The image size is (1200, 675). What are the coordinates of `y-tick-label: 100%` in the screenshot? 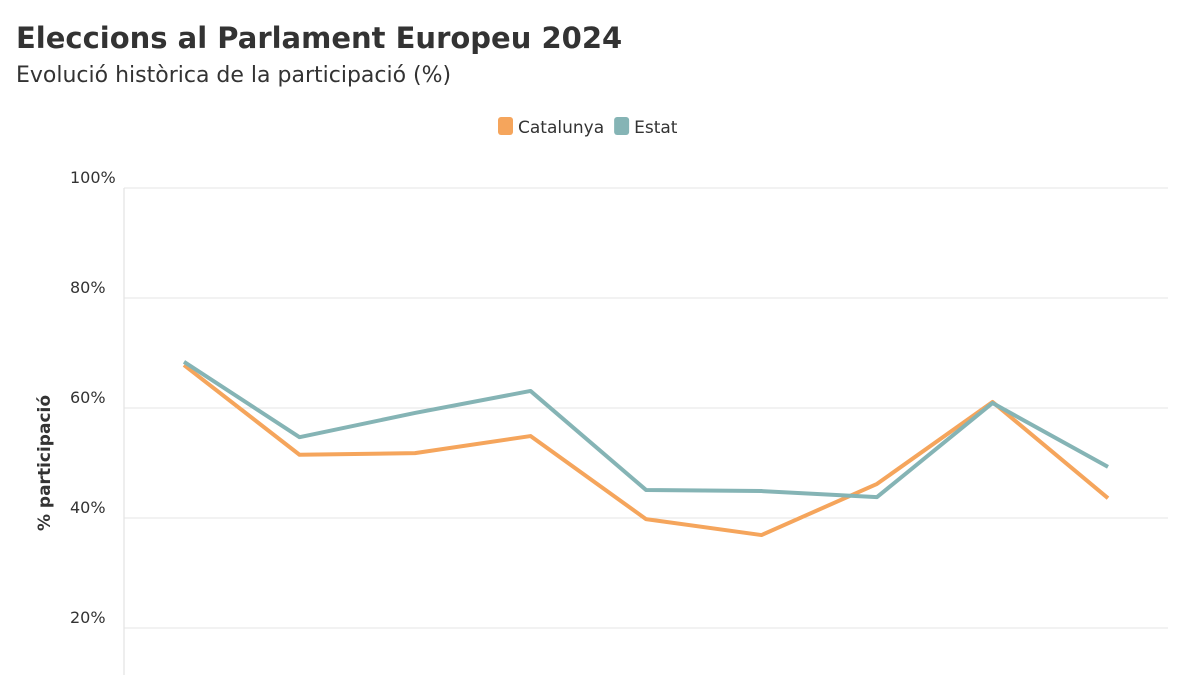 It's located at (93, 177).